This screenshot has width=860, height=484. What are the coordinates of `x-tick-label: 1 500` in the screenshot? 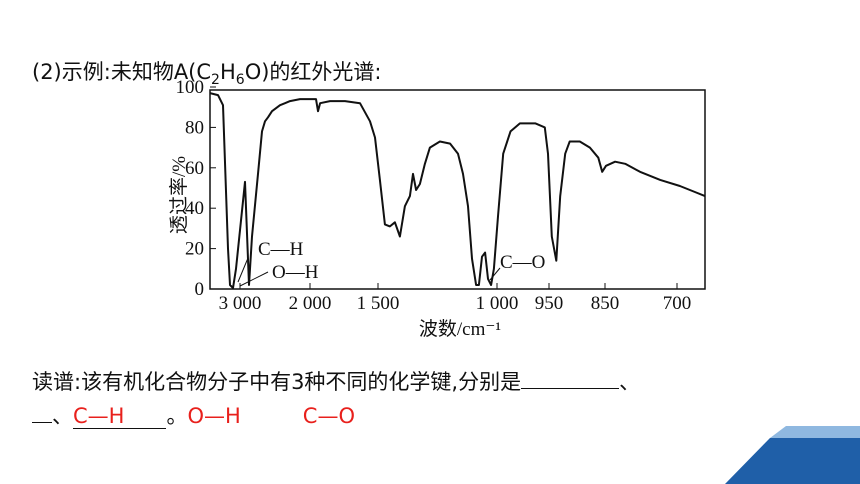 It's located at (378, 303).